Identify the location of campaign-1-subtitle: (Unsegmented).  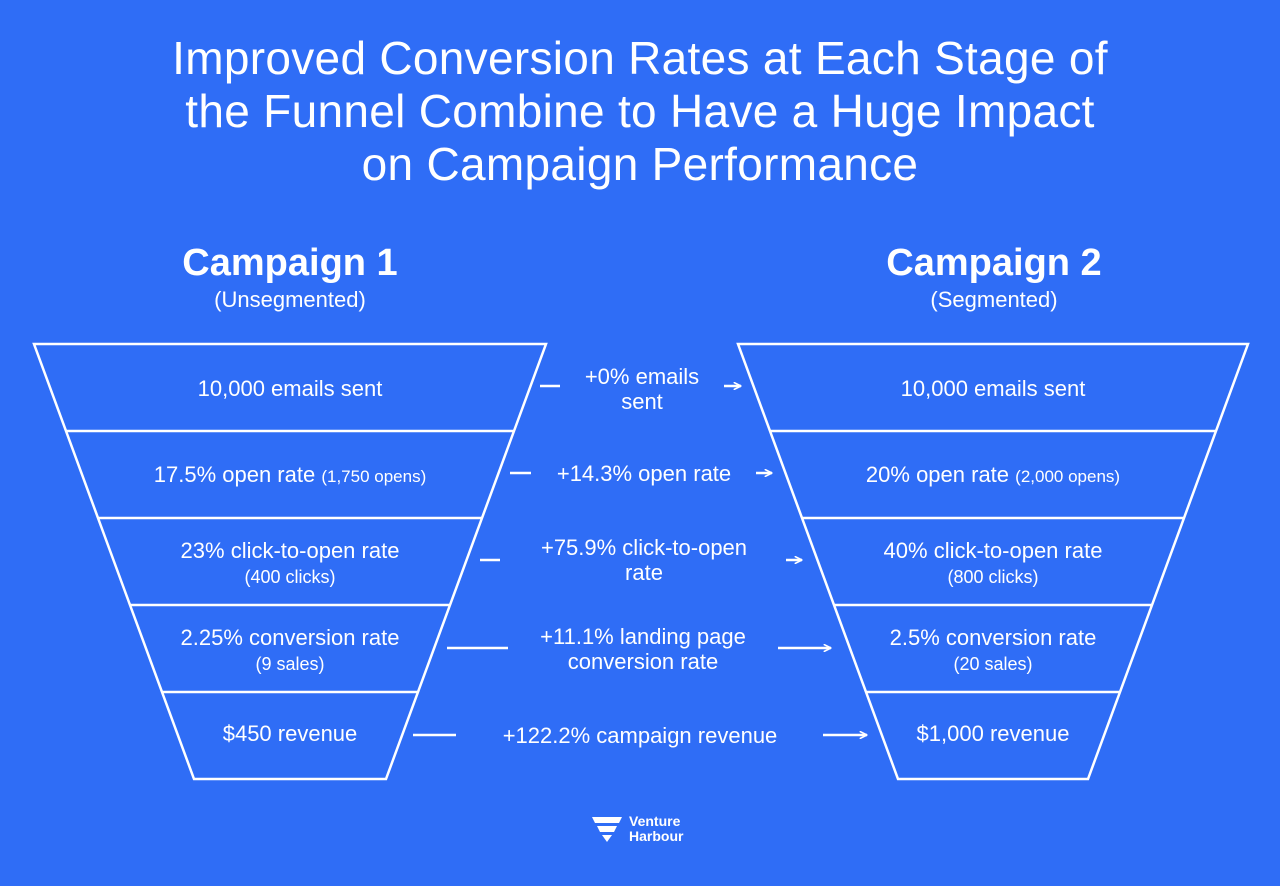
(290, 299).